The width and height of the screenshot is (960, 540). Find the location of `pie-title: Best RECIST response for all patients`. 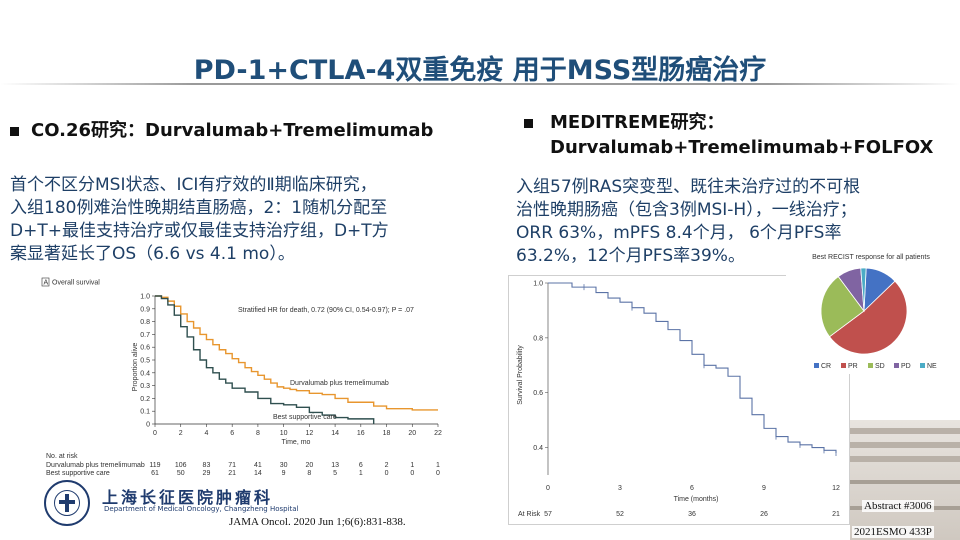

pie-title: Best RECIST response for all patients is located at coordinates (871, 257).